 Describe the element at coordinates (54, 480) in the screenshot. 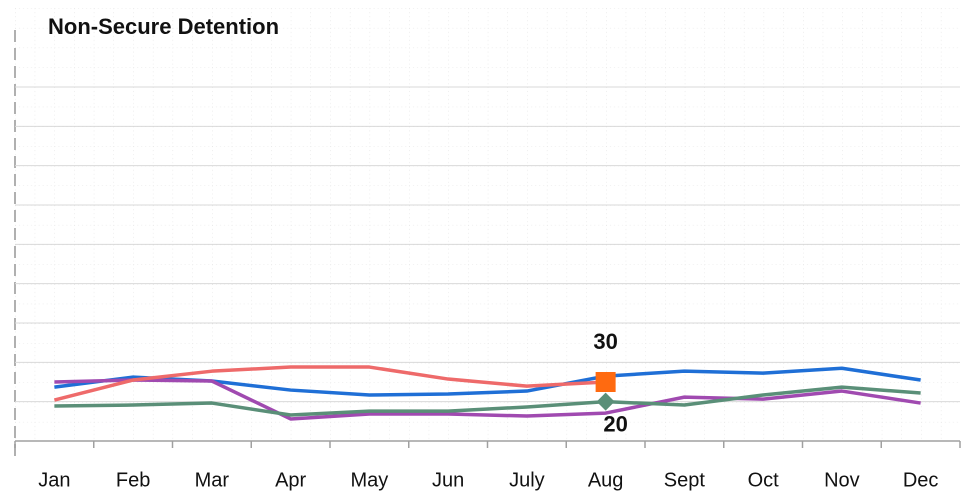

I see `x-tick-label: Jan` at that location.